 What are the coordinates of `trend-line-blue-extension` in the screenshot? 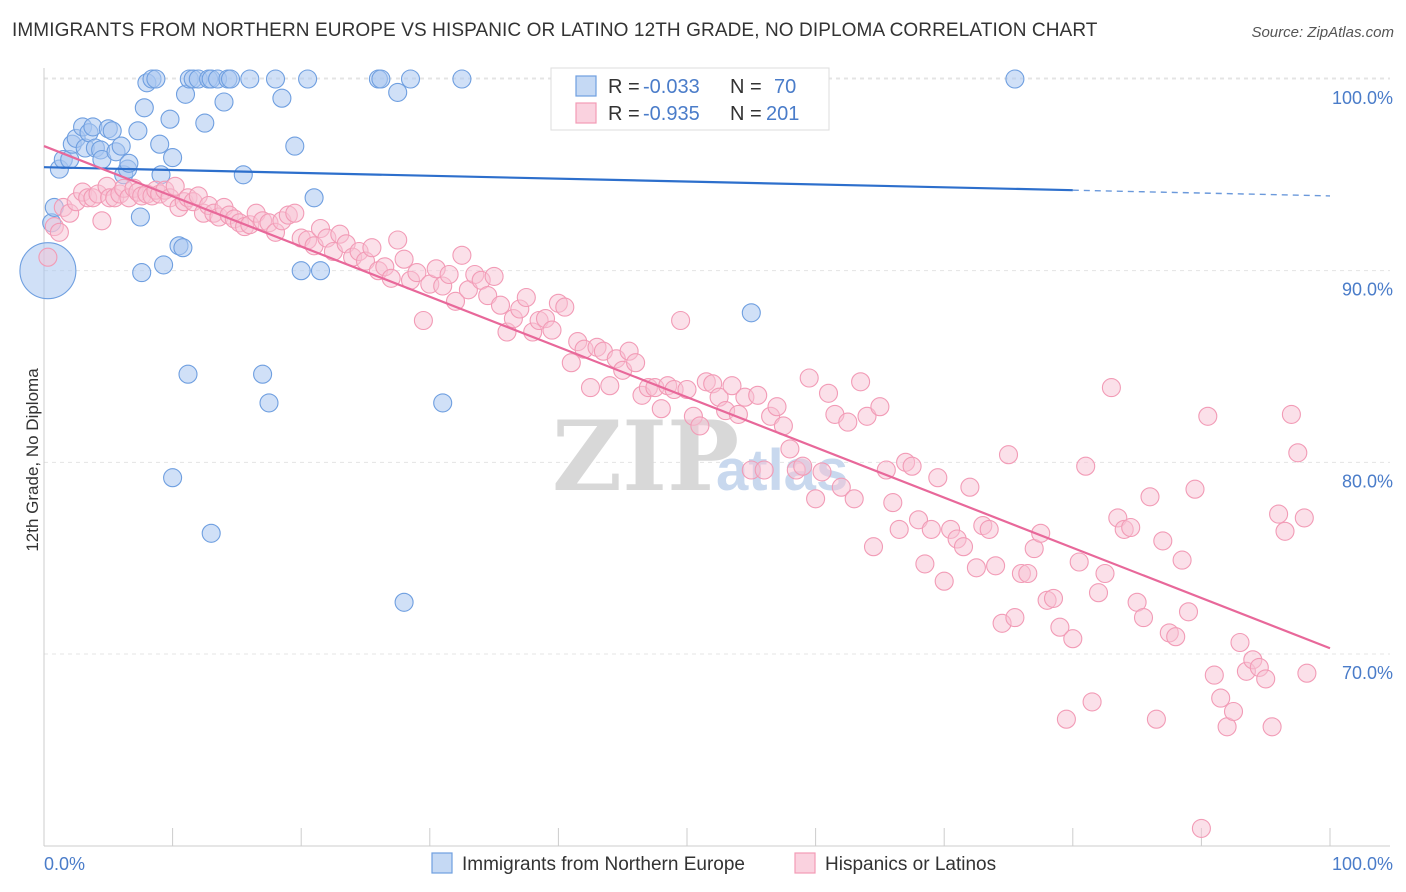 It's located at (1201, 193).